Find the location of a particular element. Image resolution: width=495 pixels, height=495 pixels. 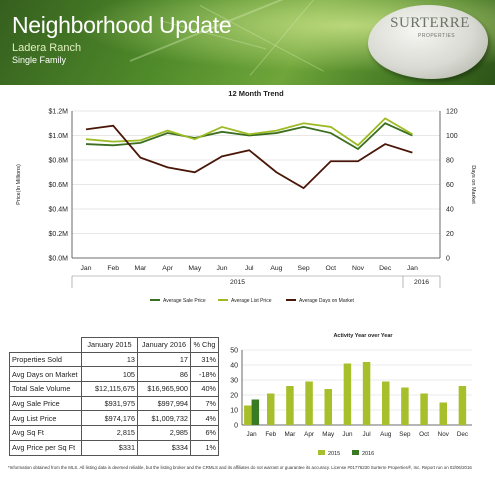

avg-list-price-line is located at coordinates (249, 132).